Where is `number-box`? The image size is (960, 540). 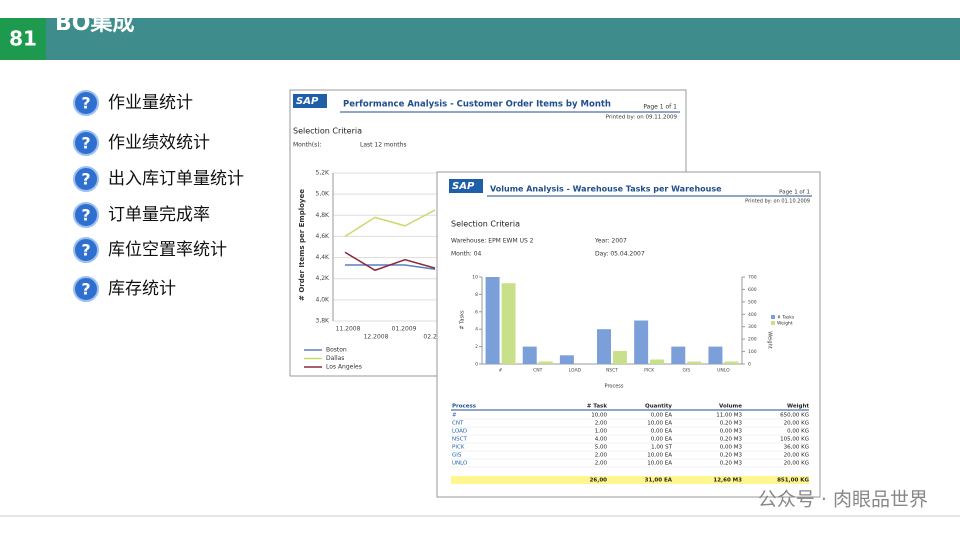
number-box is located at coordinates (23, 39).